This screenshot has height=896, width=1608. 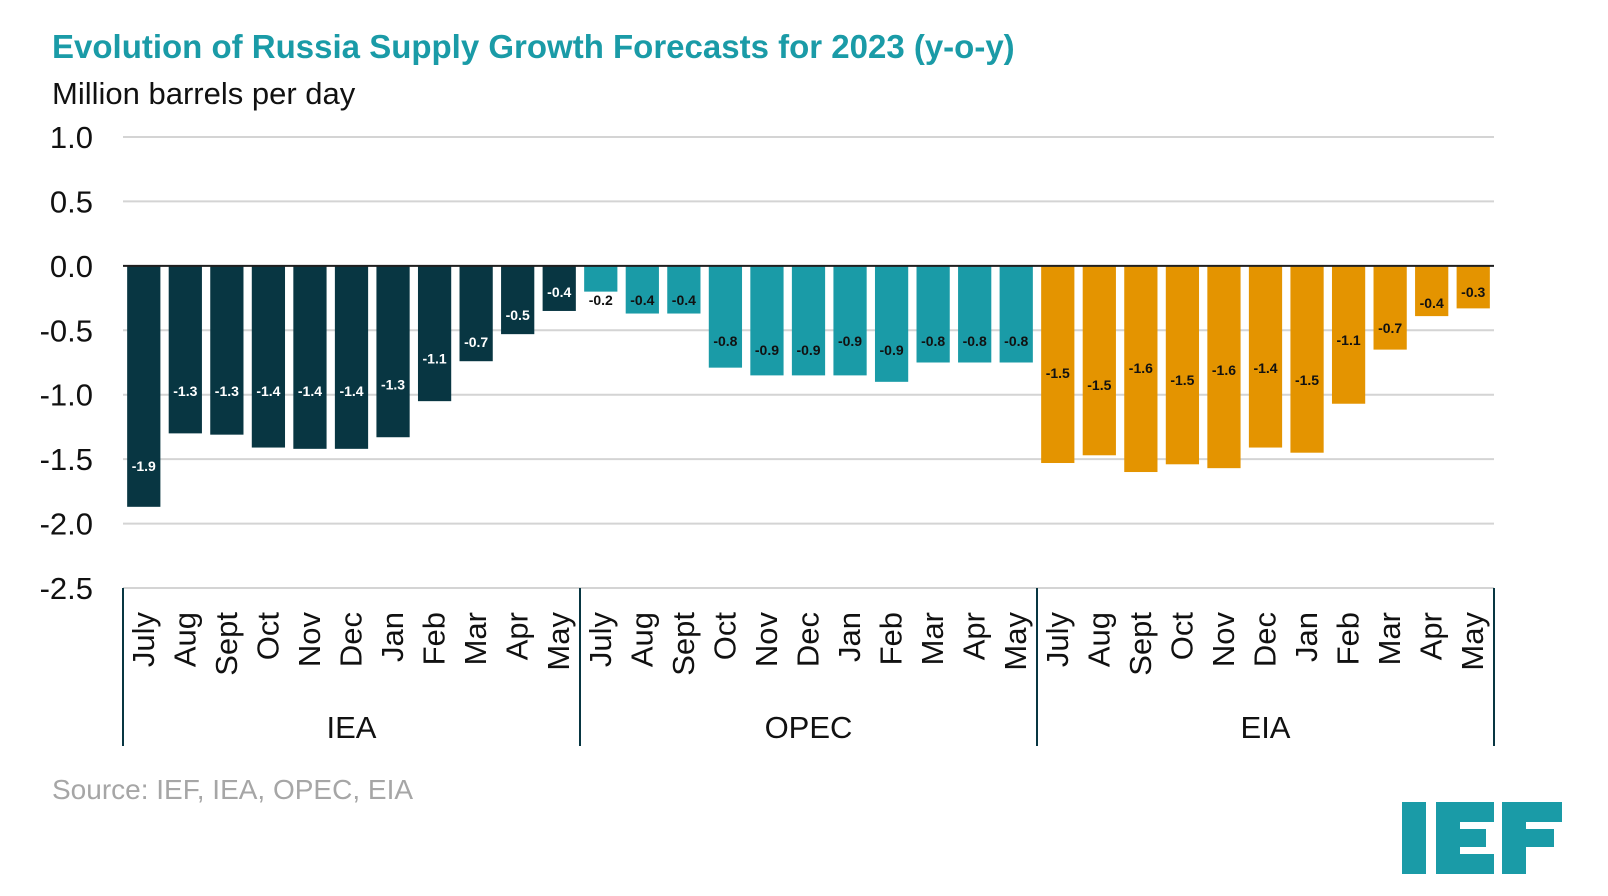 I want to click on y-tick-label: 0.5, so click(x=71, y=201).